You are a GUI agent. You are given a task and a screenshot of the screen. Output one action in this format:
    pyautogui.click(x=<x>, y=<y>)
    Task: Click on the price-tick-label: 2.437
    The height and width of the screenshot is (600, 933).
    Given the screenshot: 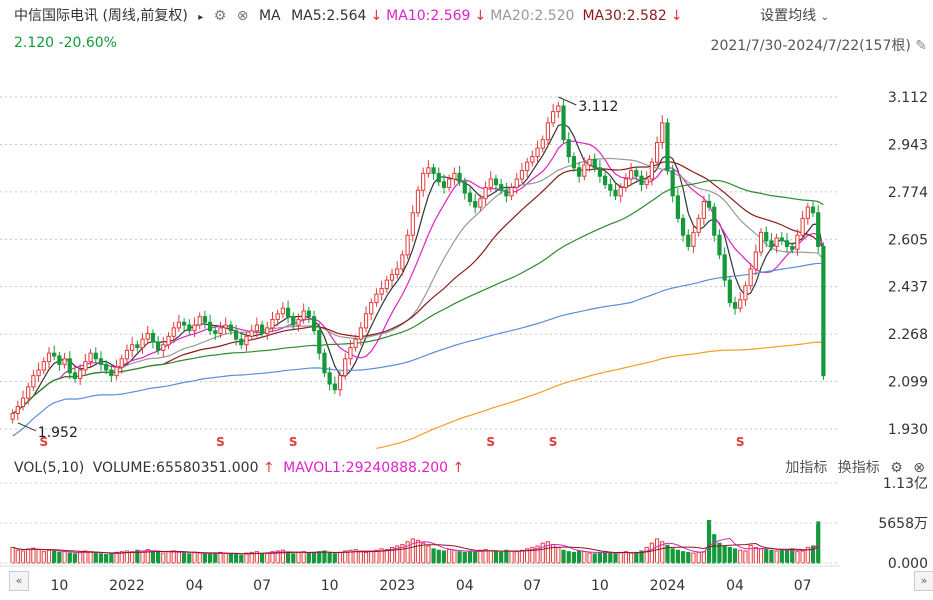 What is the action you would take?
    pyautogui.click(x=908, y=288)
    